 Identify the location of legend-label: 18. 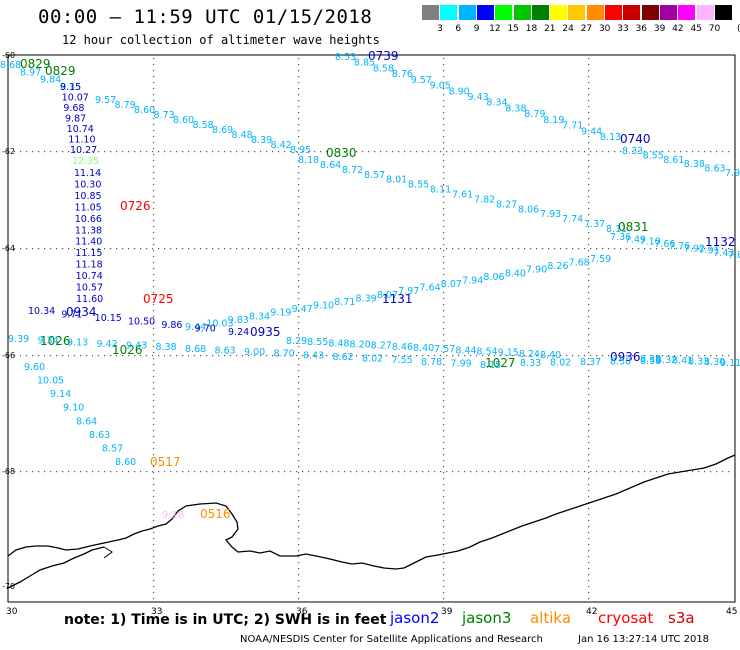
(531, 29).